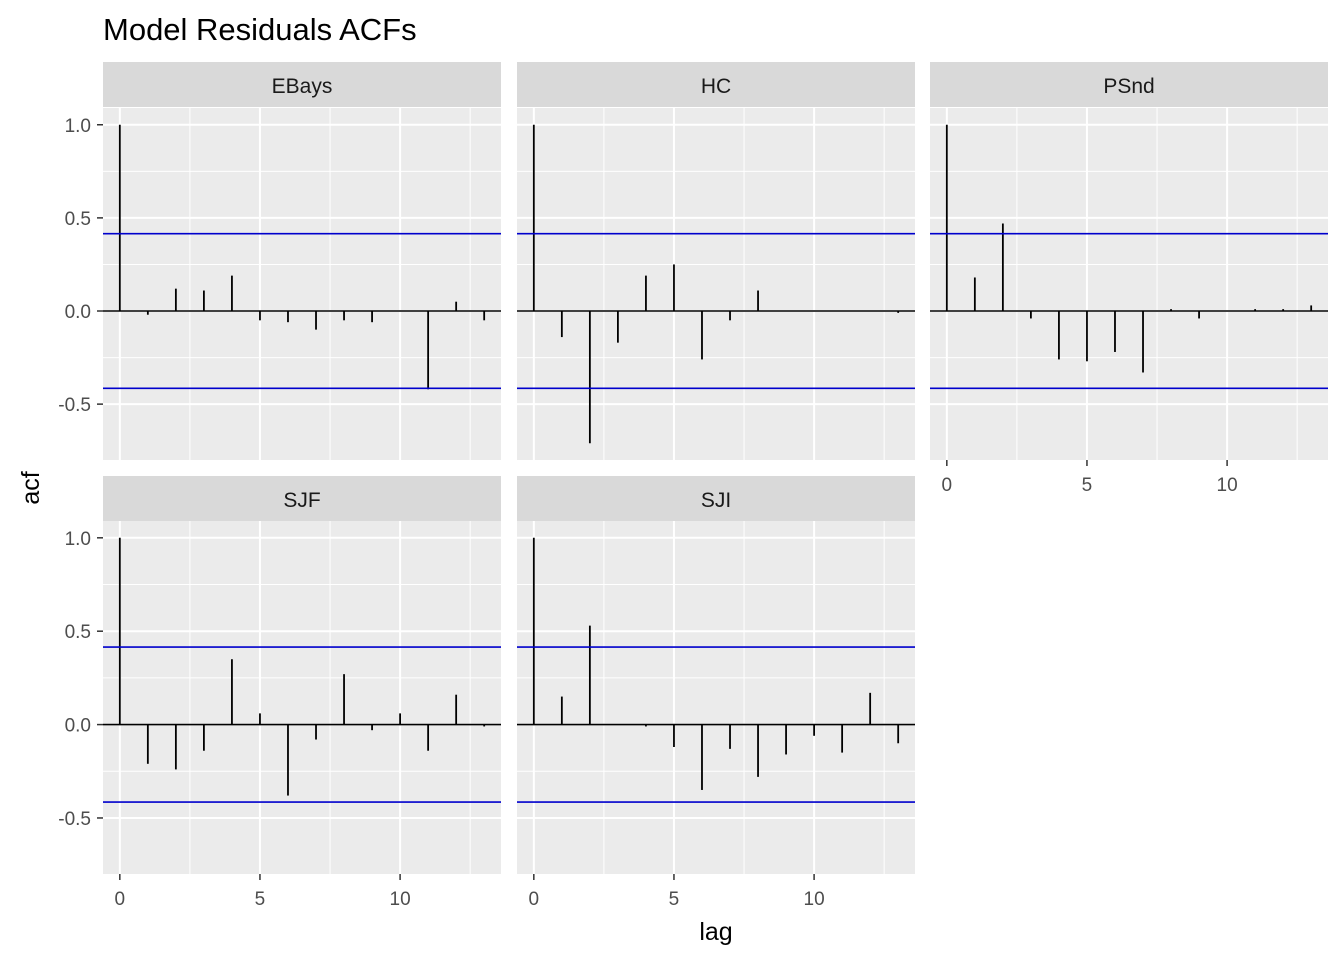  I want to click on facet-strip-label: SJI, so click(716, 500).